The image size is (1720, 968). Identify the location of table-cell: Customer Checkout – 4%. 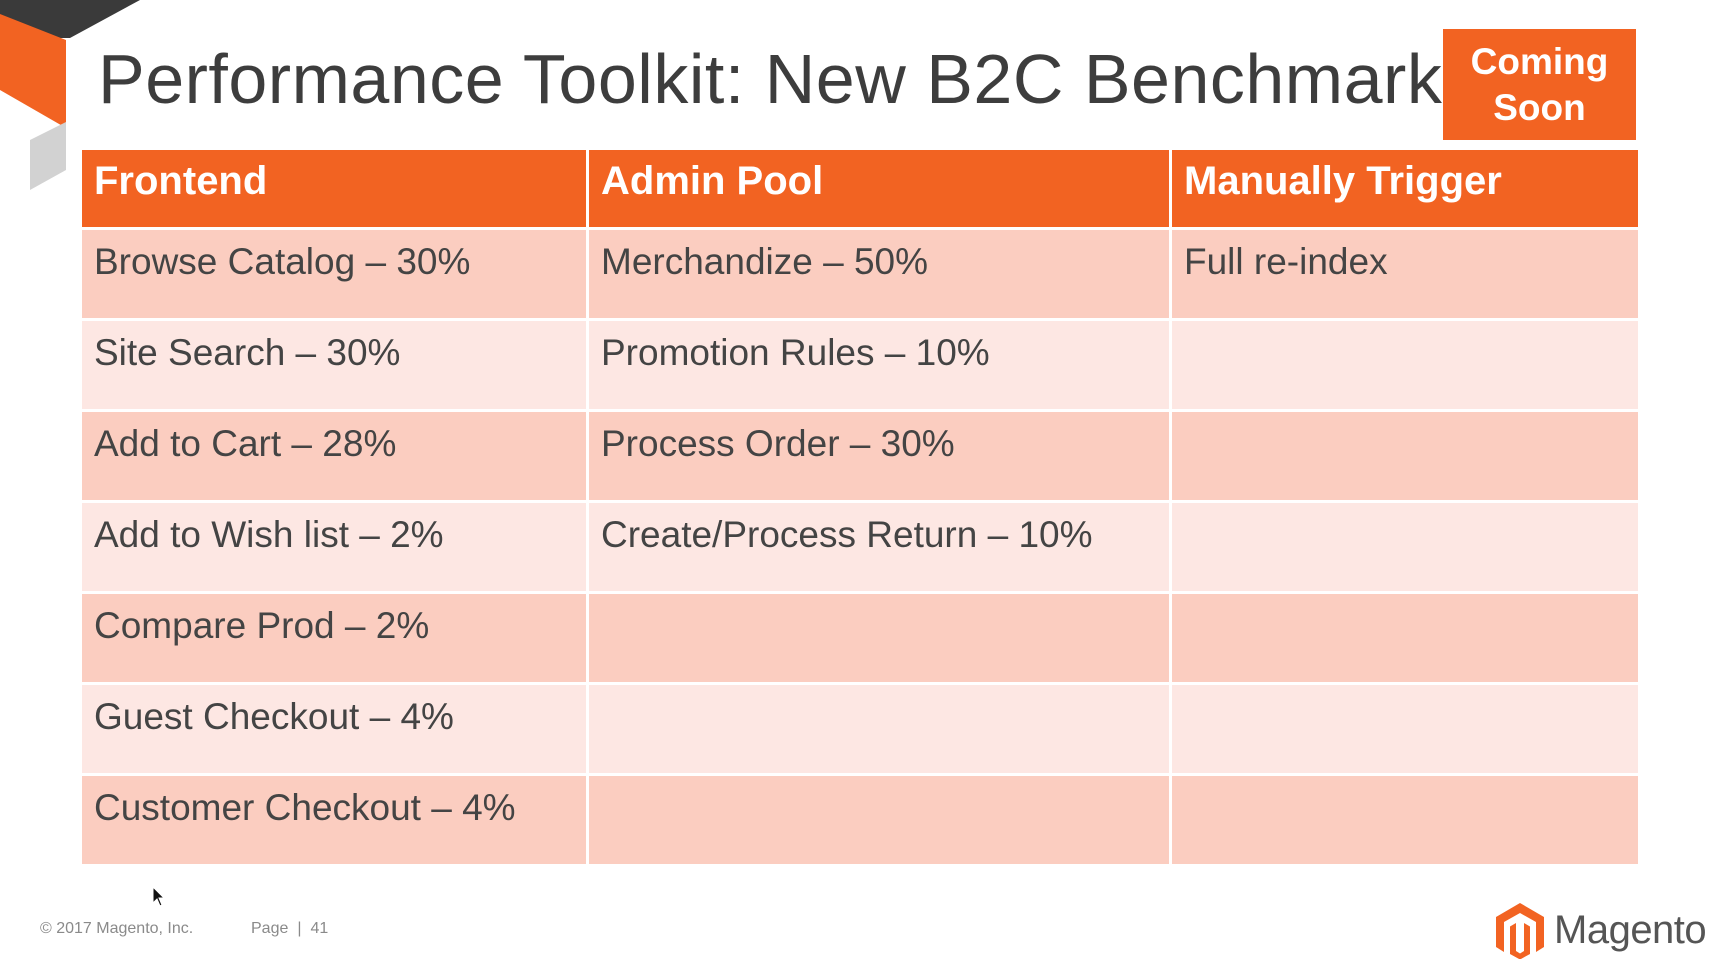
(334, 820).